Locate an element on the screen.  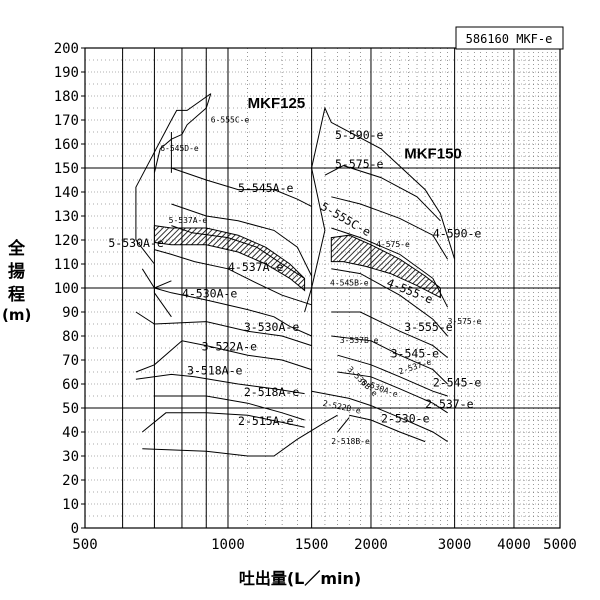
y-tick-label: 130 is located at coordinates (66, 217).